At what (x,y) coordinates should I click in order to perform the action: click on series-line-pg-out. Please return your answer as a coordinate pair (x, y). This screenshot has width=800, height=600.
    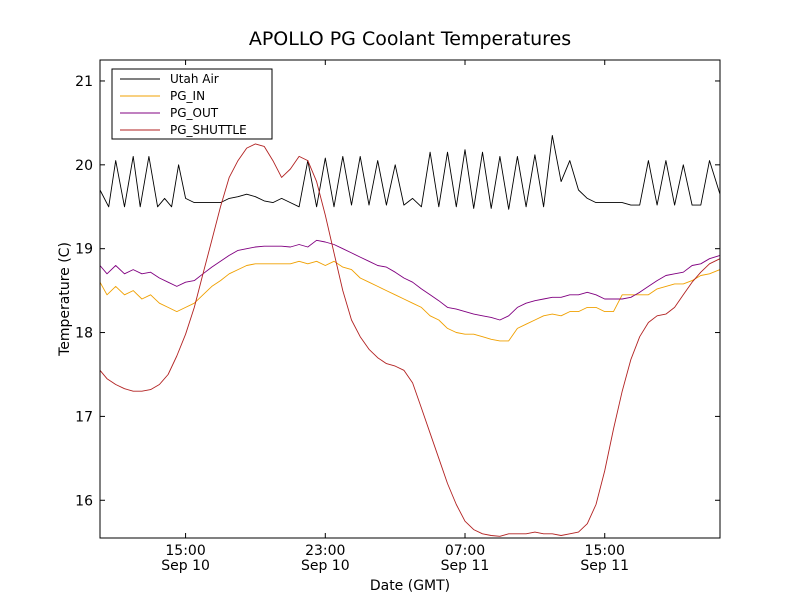
    Looking at the image, I should click on (410, 280).